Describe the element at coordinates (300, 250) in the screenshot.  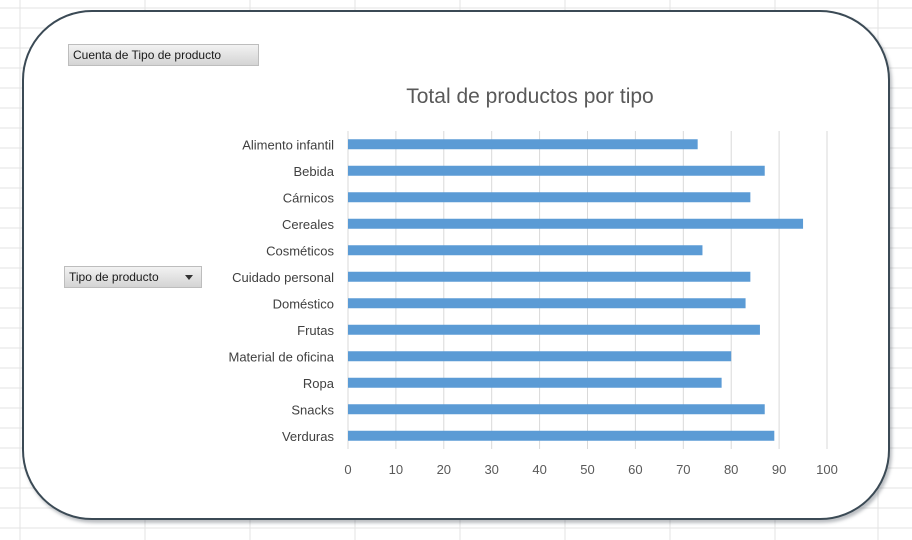
I see `category-label: Cosméticos` at that location.